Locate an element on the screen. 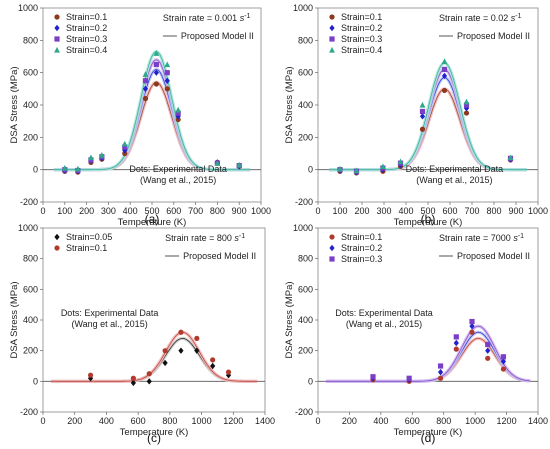  legend-entry: Strain=0.2 is located at coordinates (361, 28).